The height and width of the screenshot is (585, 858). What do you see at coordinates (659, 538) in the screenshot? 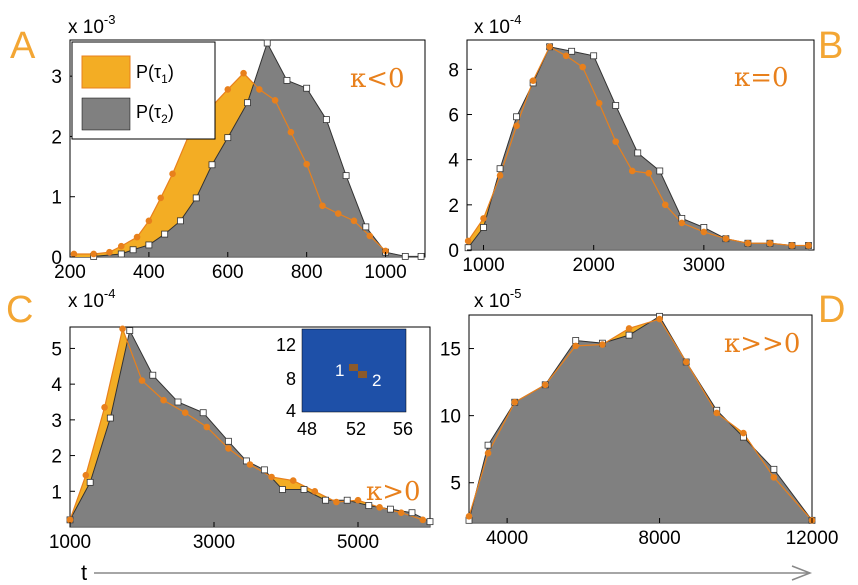
I see `panel-d-xtick-label: 8000` at bounding box center [659, 538].